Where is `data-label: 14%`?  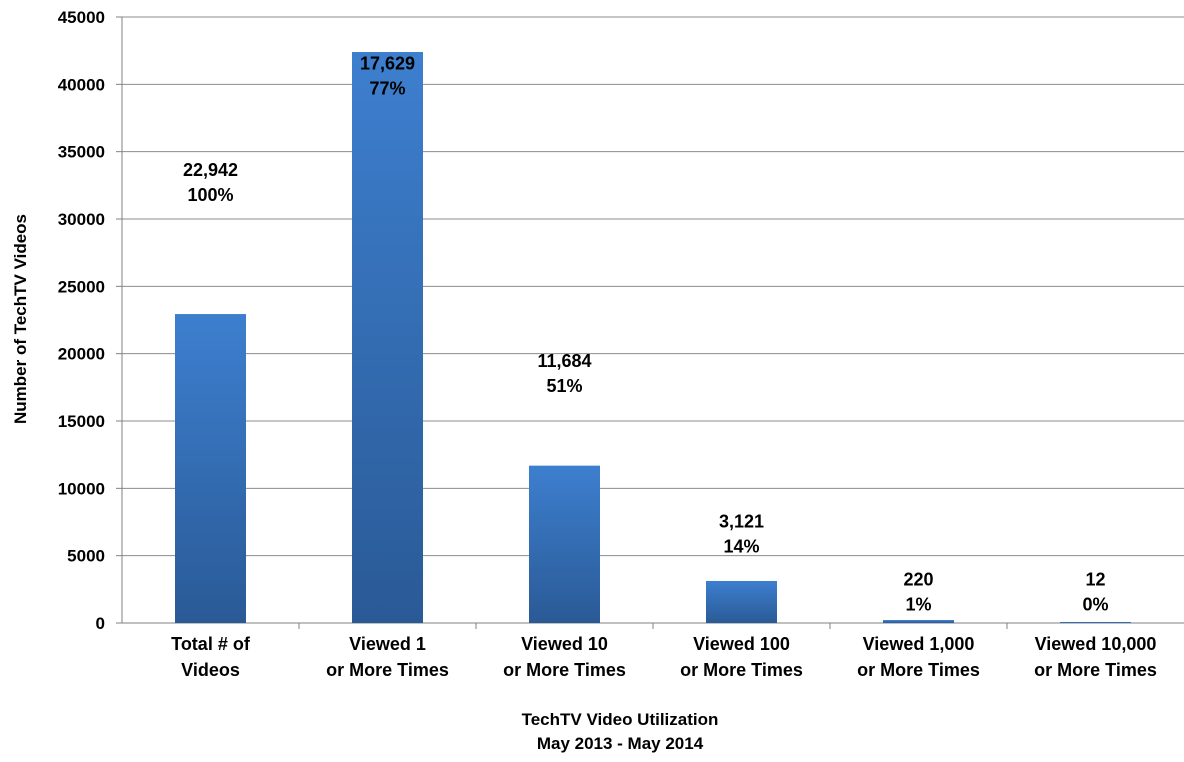 data-label: 14% is located at coordinates (741, 546).